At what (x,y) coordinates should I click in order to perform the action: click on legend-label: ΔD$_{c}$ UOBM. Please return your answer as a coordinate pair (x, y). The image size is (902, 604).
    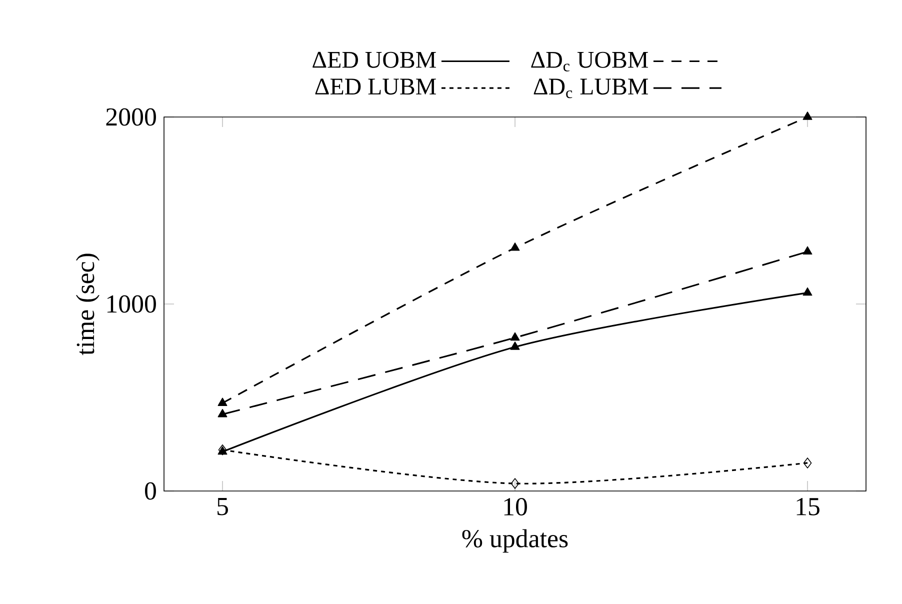
    Looking at the image, I should click on (589, 62).